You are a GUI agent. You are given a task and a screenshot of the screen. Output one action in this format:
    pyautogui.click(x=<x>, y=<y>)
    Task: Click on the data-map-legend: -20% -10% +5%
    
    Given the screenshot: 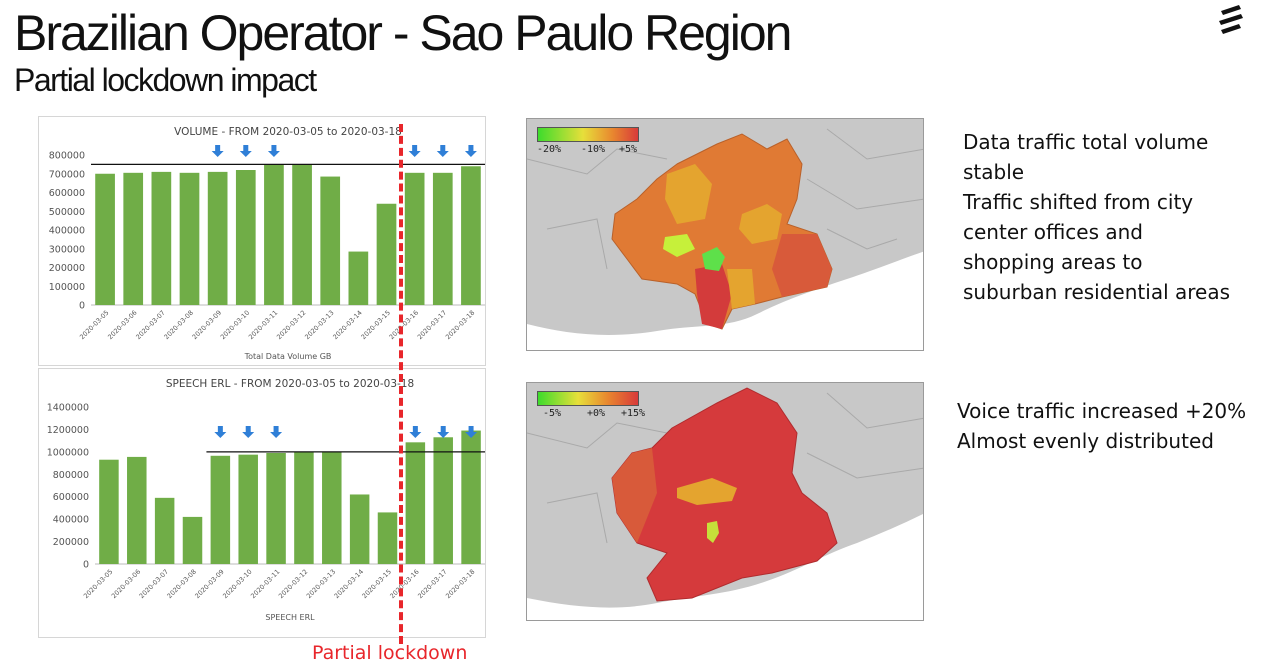 What is the action you would take?
    pyautogui.click(x=597, y=141)
    